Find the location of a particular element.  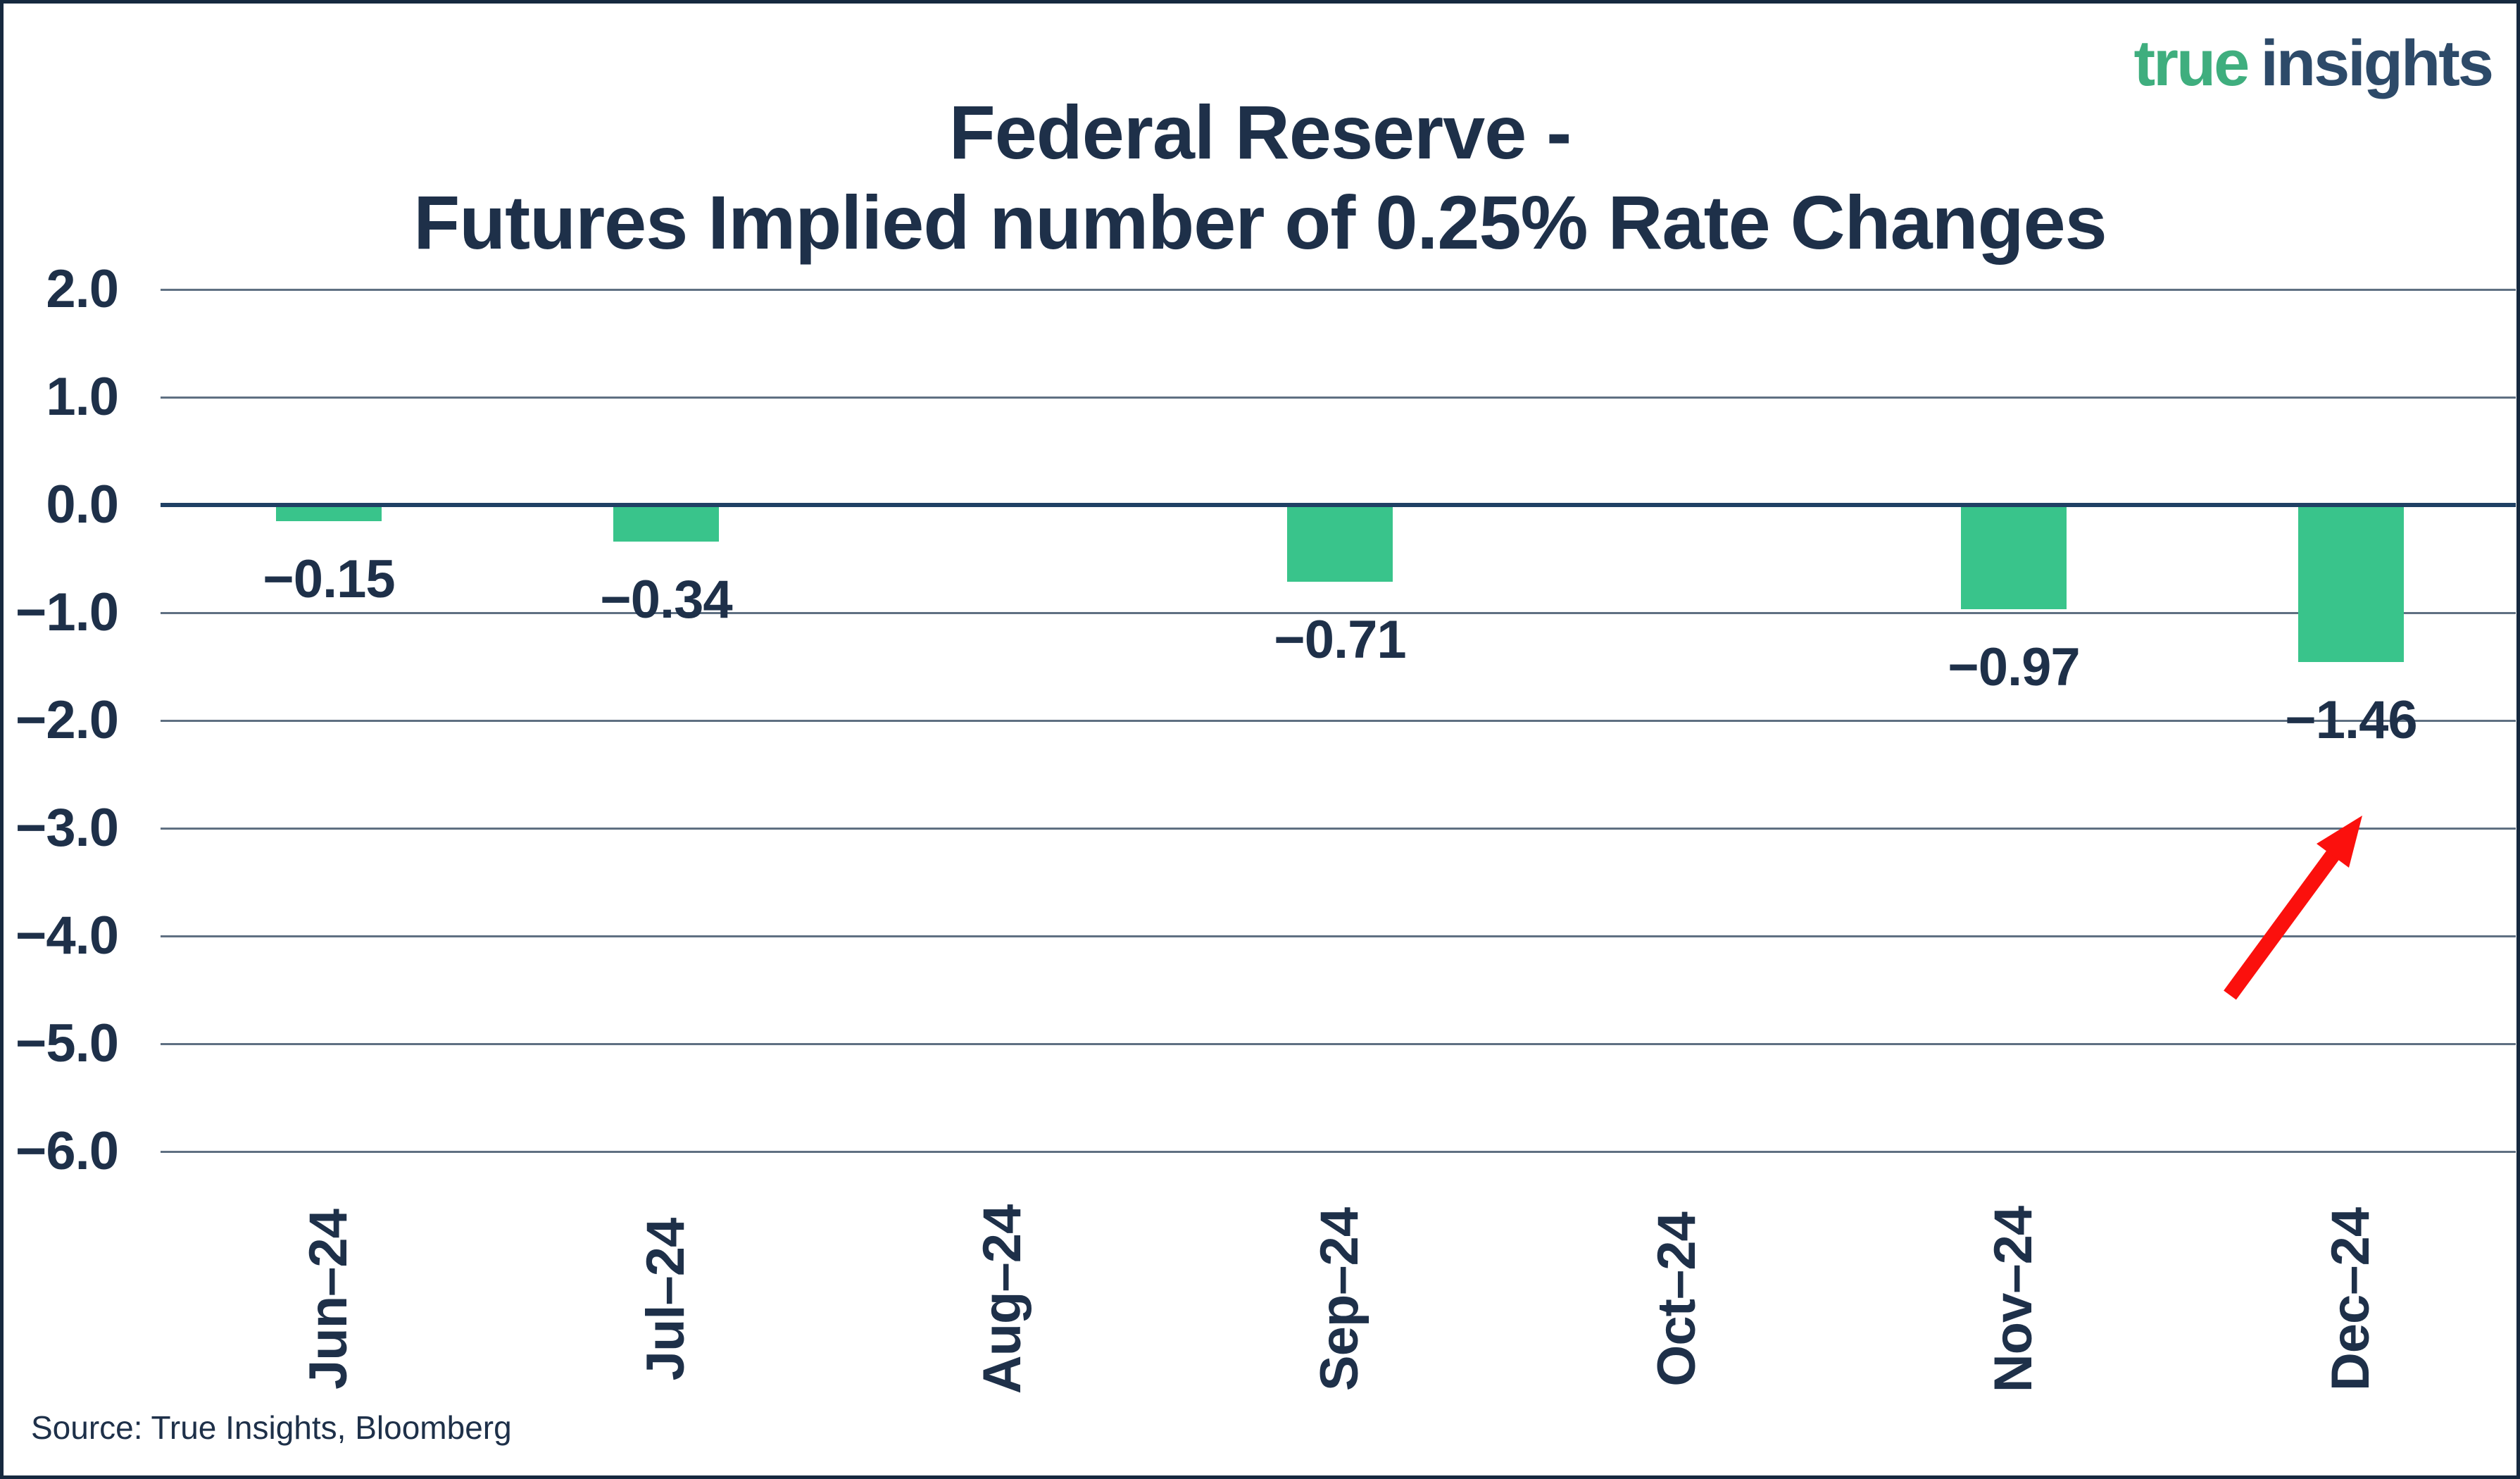

y-axis-tick-label: −4.0 is located at coordinates (67, 936).